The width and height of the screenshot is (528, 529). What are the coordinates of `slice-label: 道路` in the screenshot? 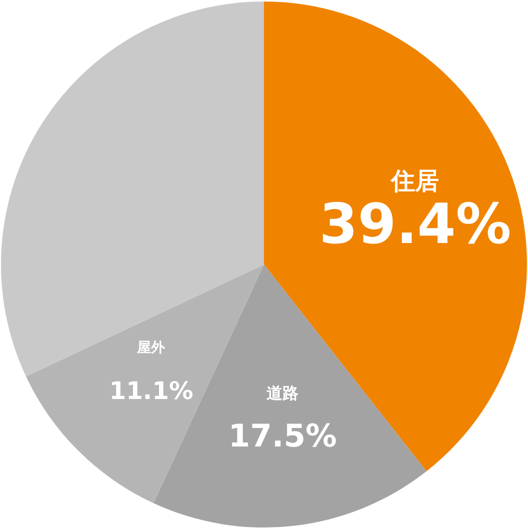 It's located at (282, 392).